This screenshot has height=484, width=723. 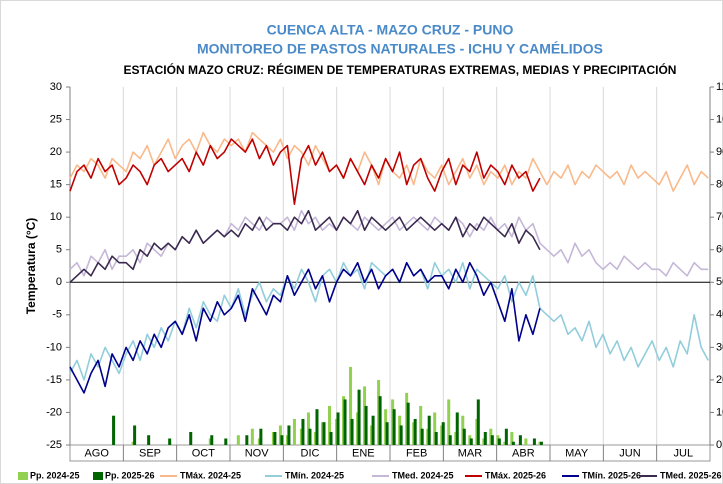 I want to click on x-tick-label: ENE, so click(x=363, y=453).